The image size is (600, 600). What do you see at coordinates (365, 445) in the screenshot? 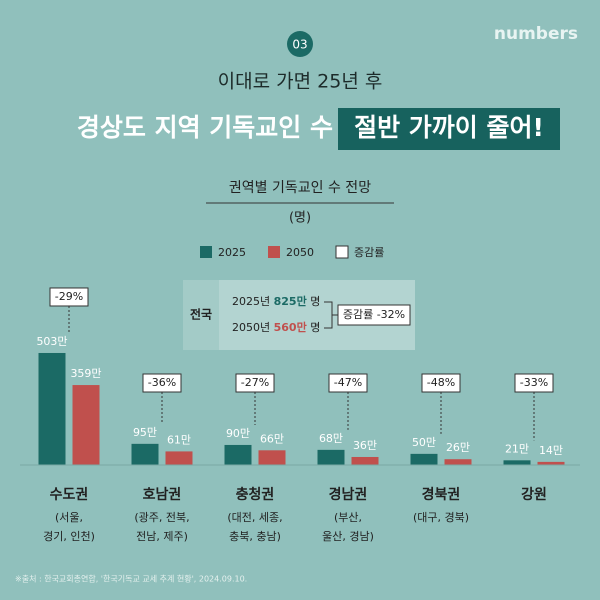
I see `value-label: 36만` at bounding box center [365, 445].